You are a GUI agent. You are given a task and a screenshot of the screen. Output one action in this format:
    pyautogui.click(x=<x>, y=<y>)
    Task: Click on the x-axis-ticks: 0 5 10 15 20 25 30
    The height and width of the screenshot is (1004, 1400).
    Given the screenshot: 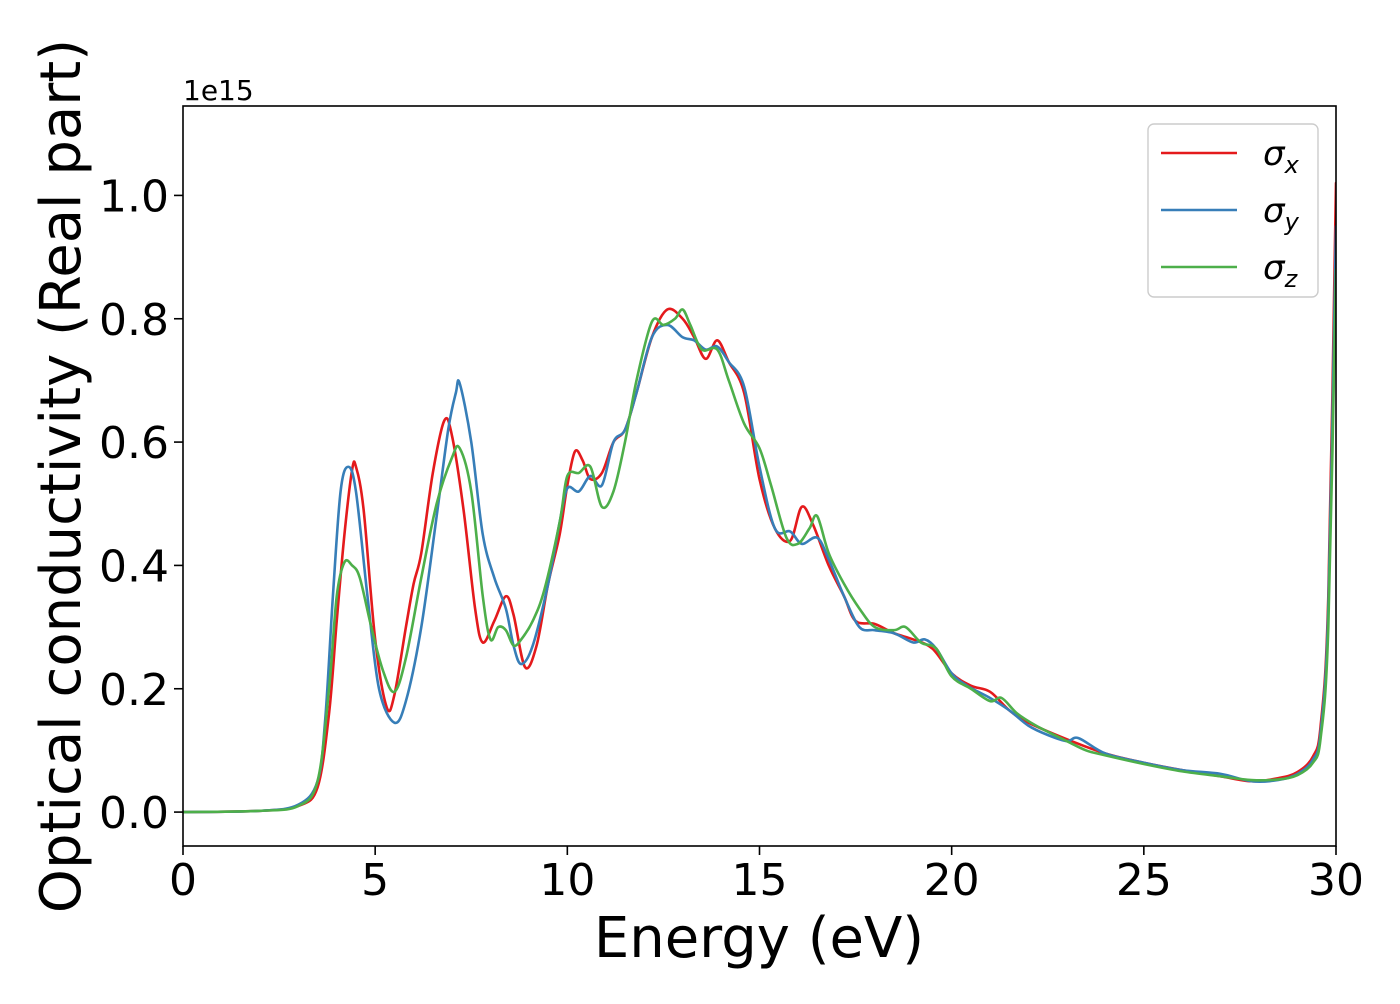 What is the action you would take?
    pyautogui.click(x=766, y=876)
    